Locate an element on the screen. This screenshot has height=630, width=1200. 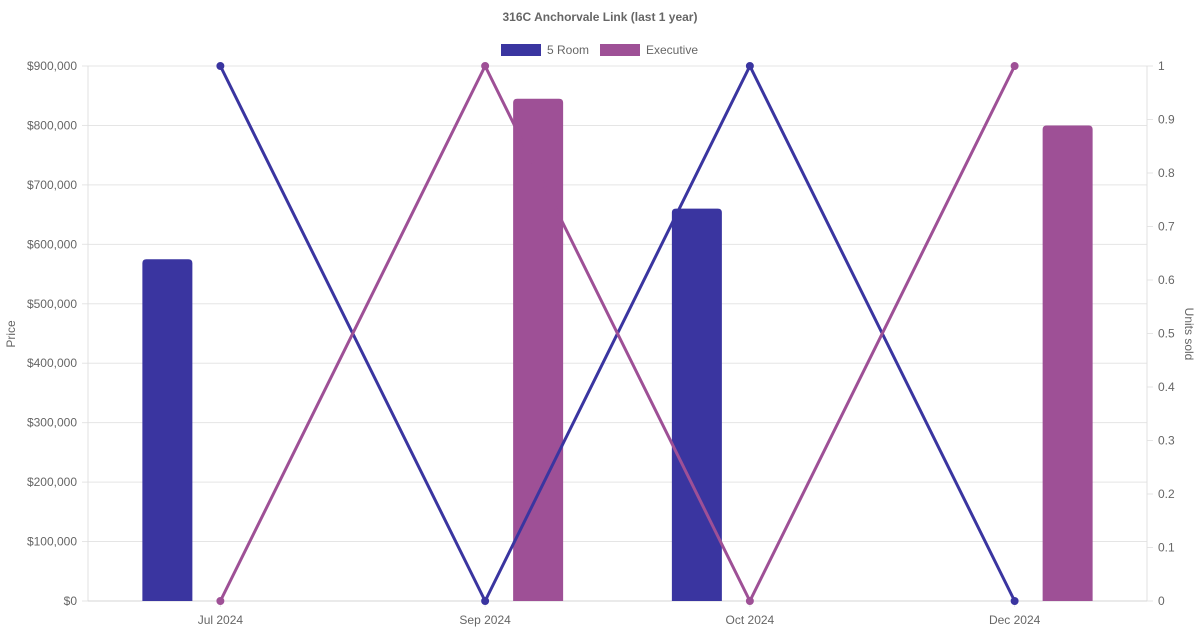
y-right-axis-title: Units sold is located at coordinates (1189, 334).